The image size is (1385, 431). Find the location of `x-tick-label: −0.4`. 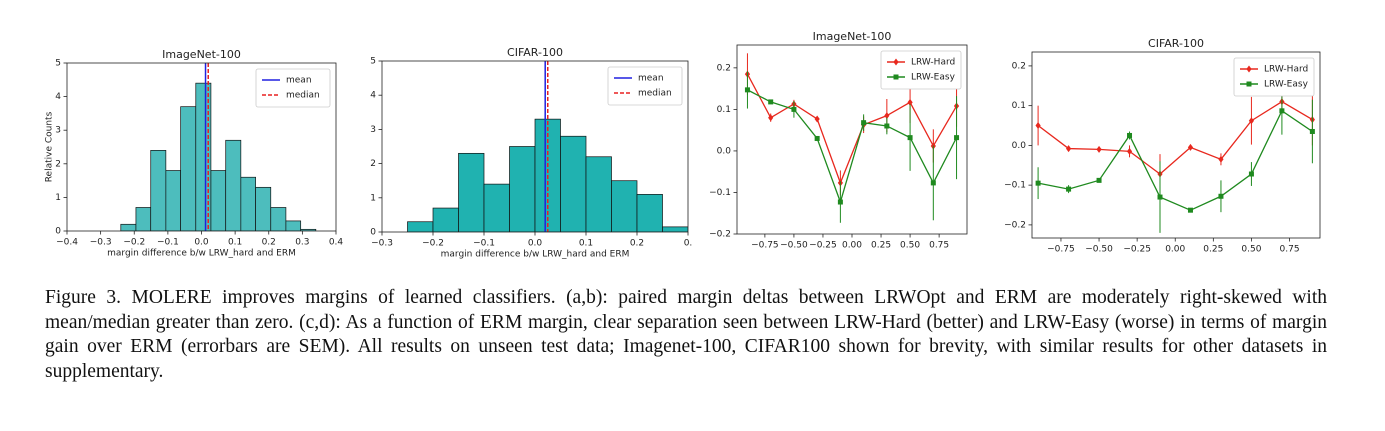

x-tick-label: −0.4 is located at coordinates (67, 243).